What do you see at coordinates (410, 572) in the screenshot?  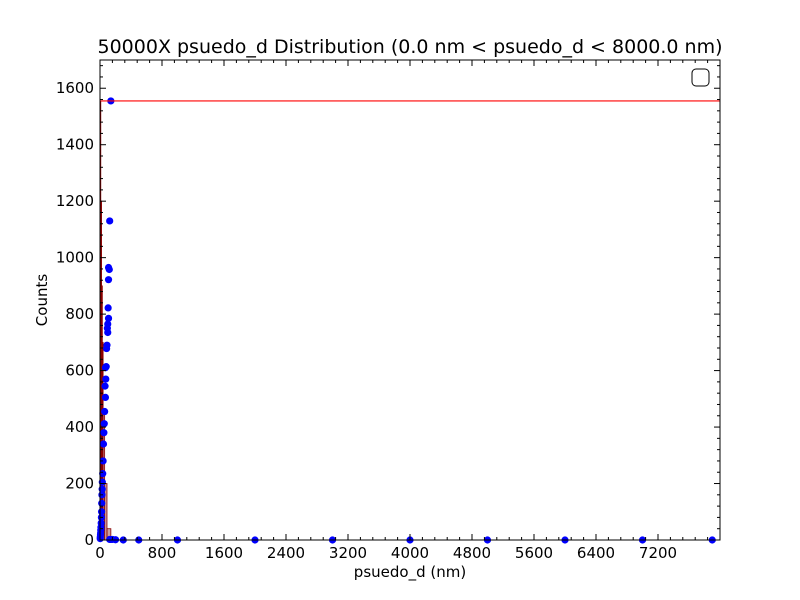 I see `x-axis-label: psuedo_d (nm)` at bounding box center [410, 572].